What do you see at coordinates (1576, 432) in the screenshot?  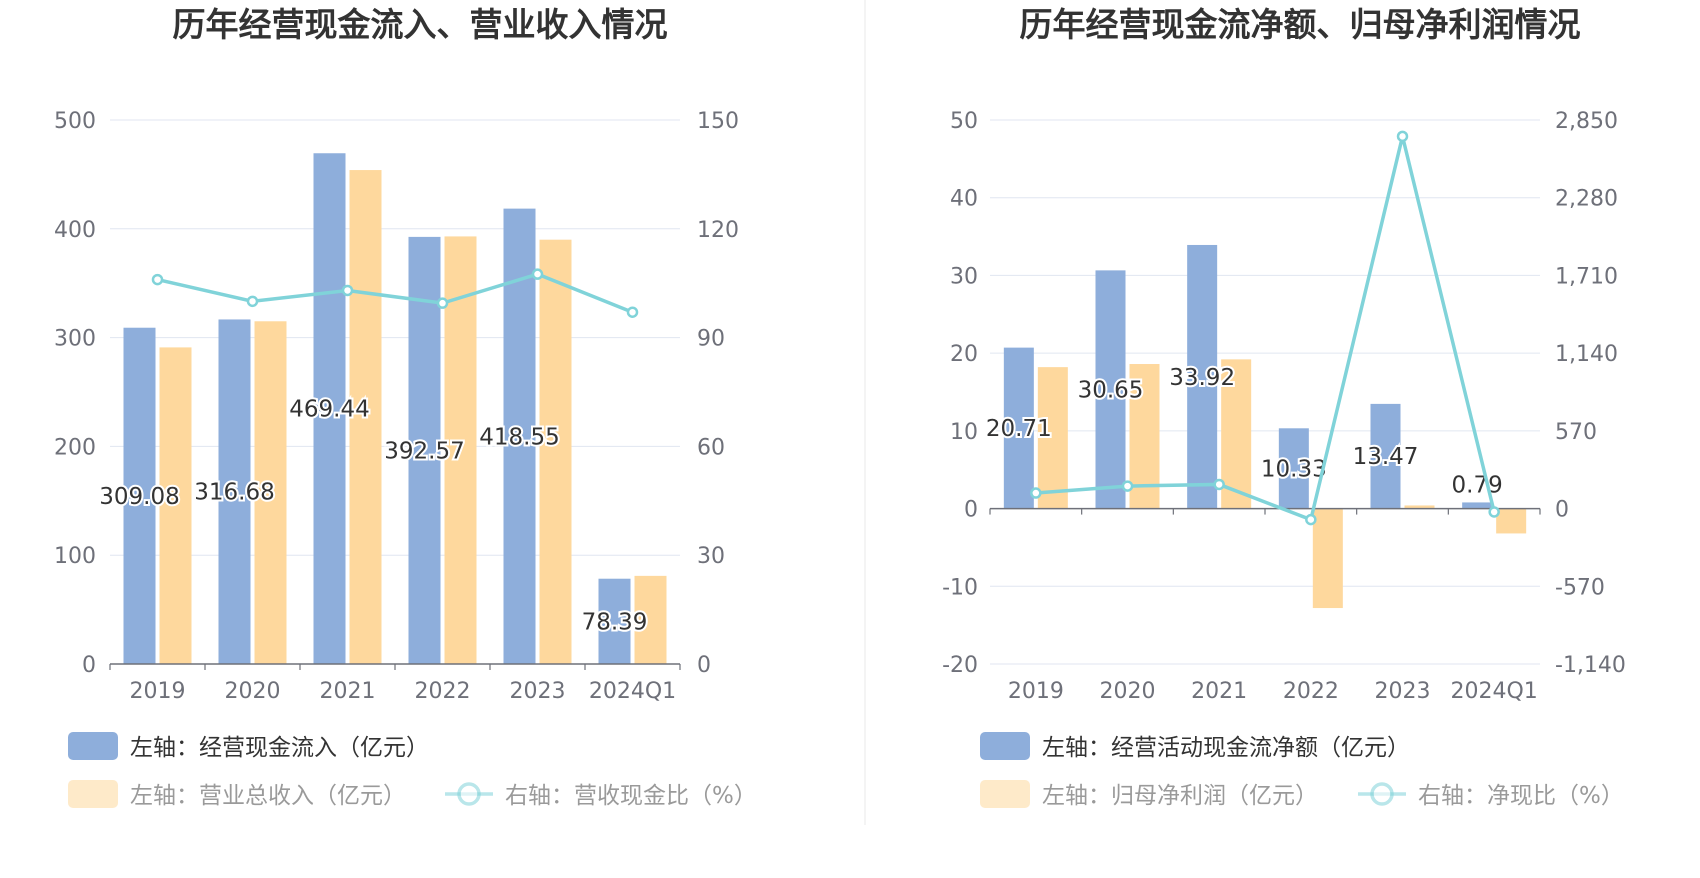 I see `right-axis-tick-label: 570` at bounding box center [1576, 432].